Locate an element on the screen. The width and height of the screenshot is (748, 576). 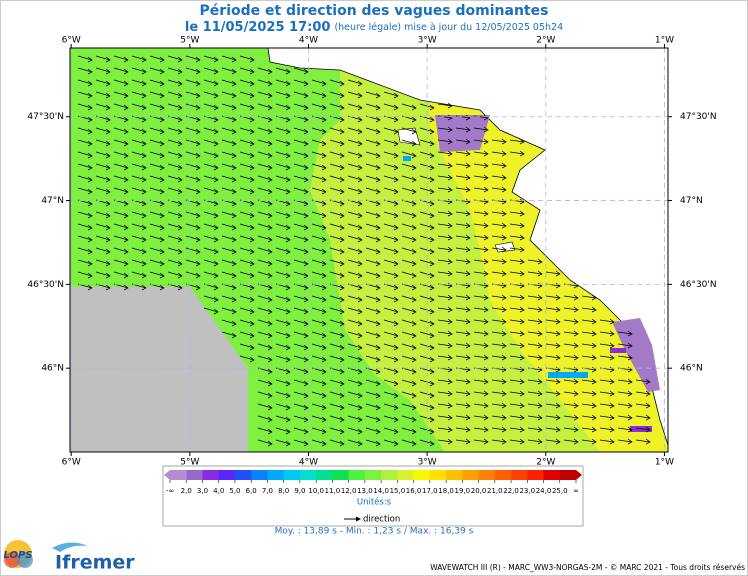
colorbar-label: 13,0 is located at coordinates (365, 491).